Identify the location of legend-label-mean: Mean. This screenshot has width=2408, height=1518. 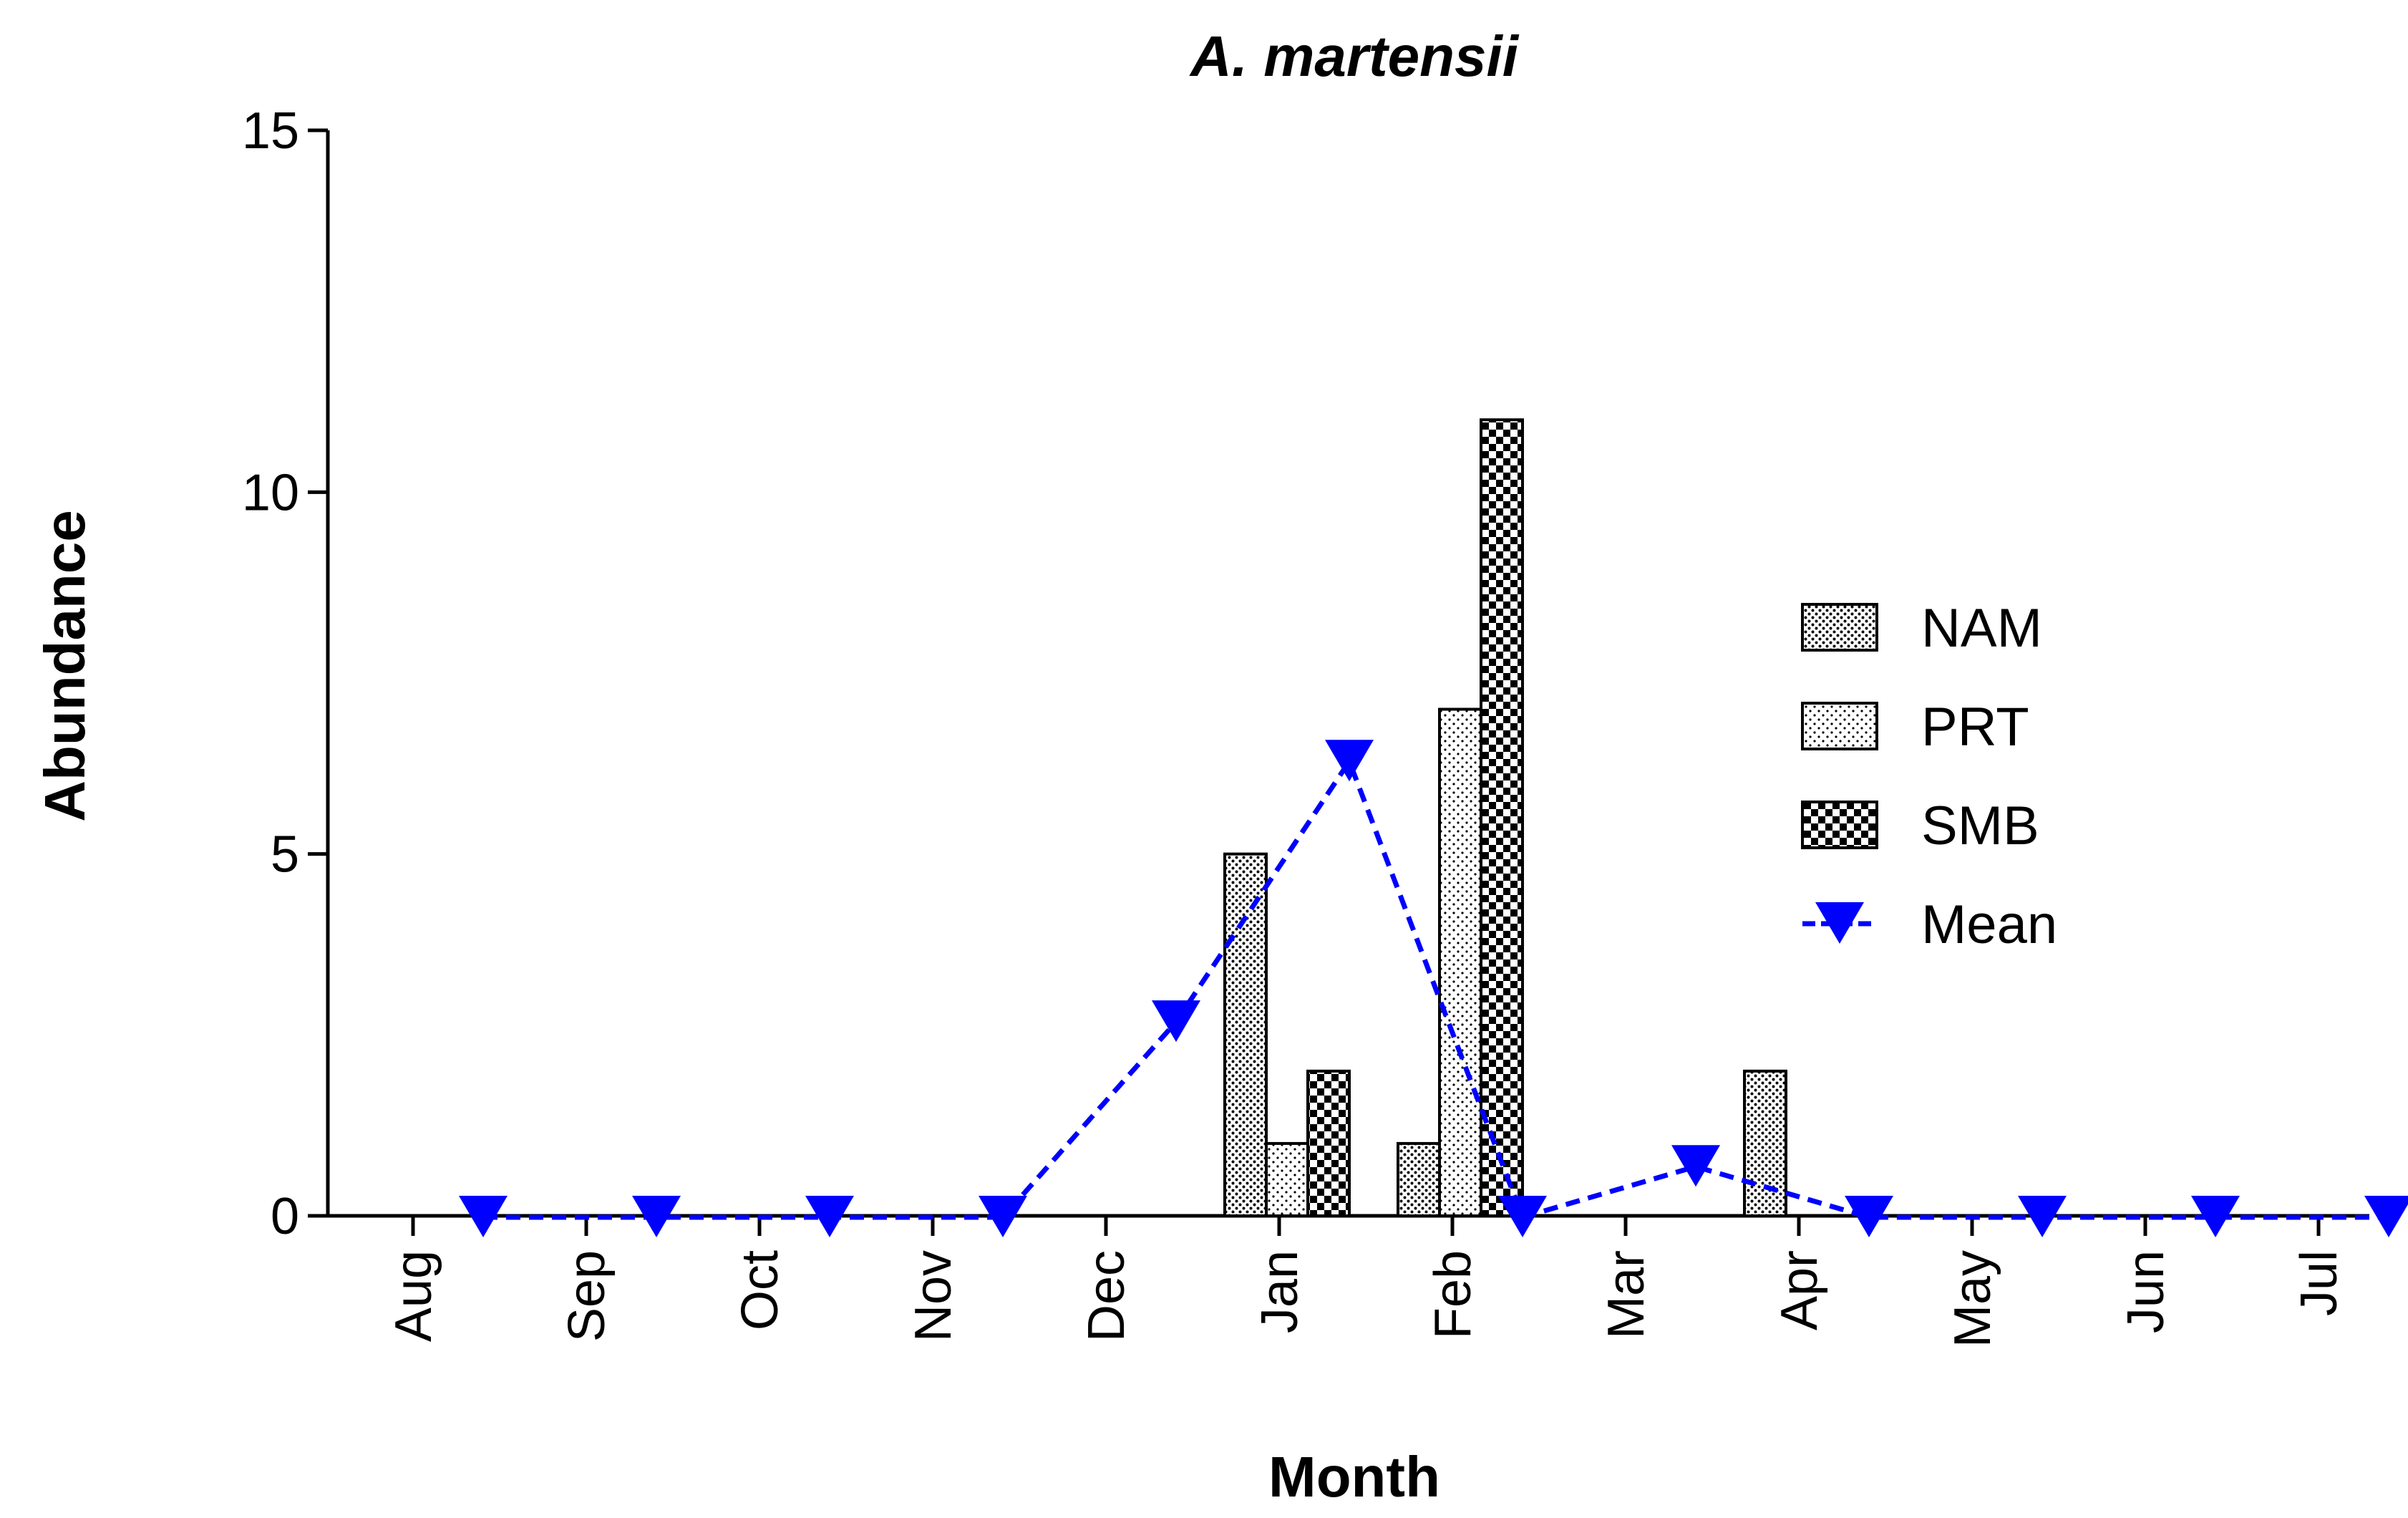
(1989, 924).